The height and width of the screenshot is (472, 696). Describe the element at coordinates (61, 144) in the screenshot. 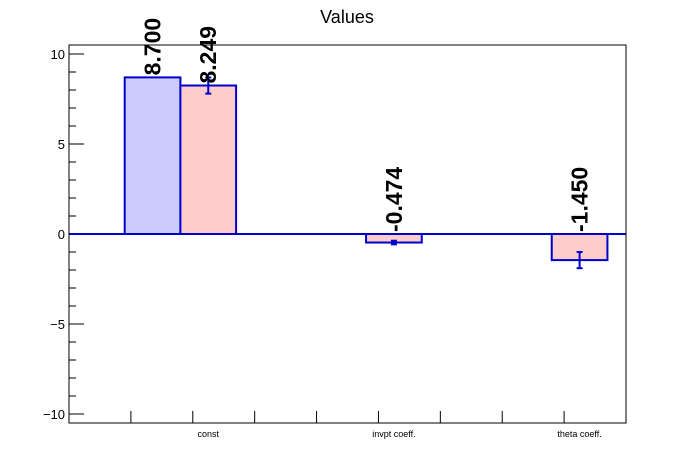

I see `y-tick-label: 5` at that location.